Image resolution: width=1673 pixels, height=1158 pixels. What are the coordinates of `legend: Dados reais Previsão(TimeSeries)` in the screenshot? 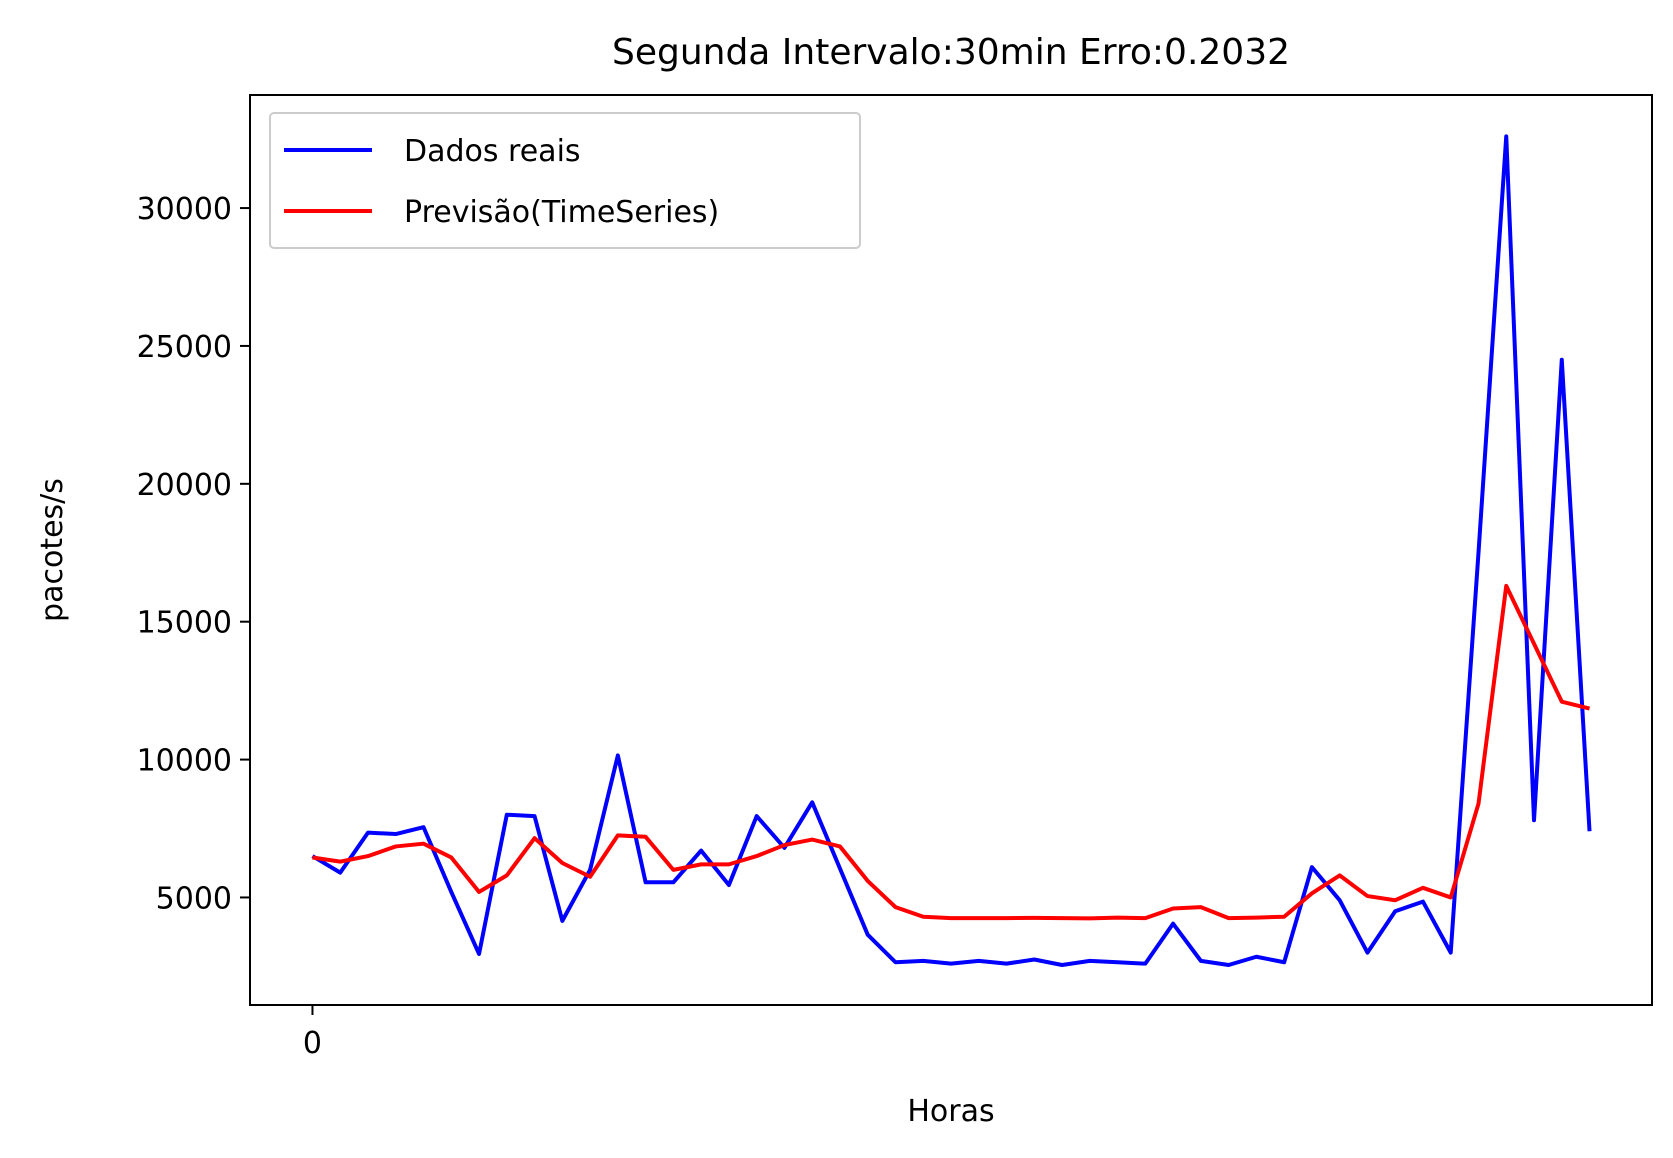 It's located at (565, 180).